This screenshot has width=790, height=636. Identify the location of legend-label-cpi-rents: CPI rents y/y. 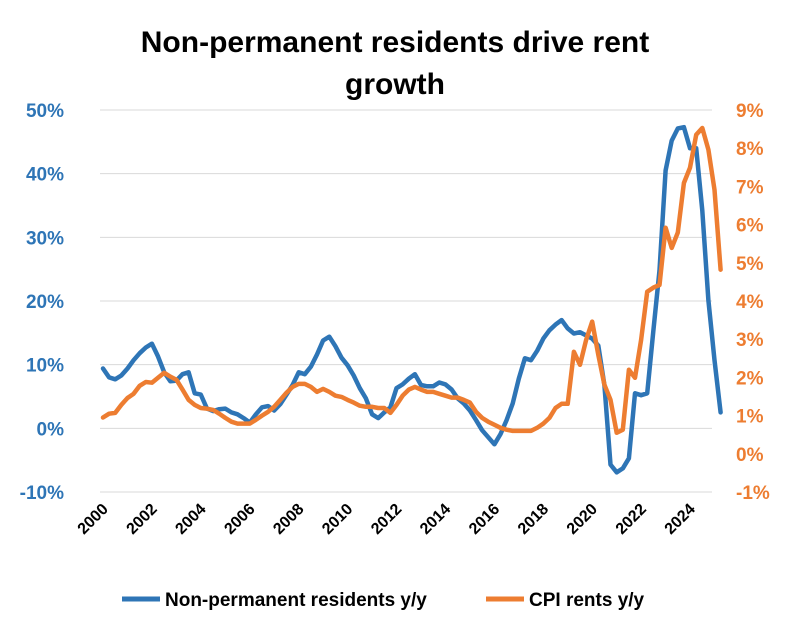
(587, 600).